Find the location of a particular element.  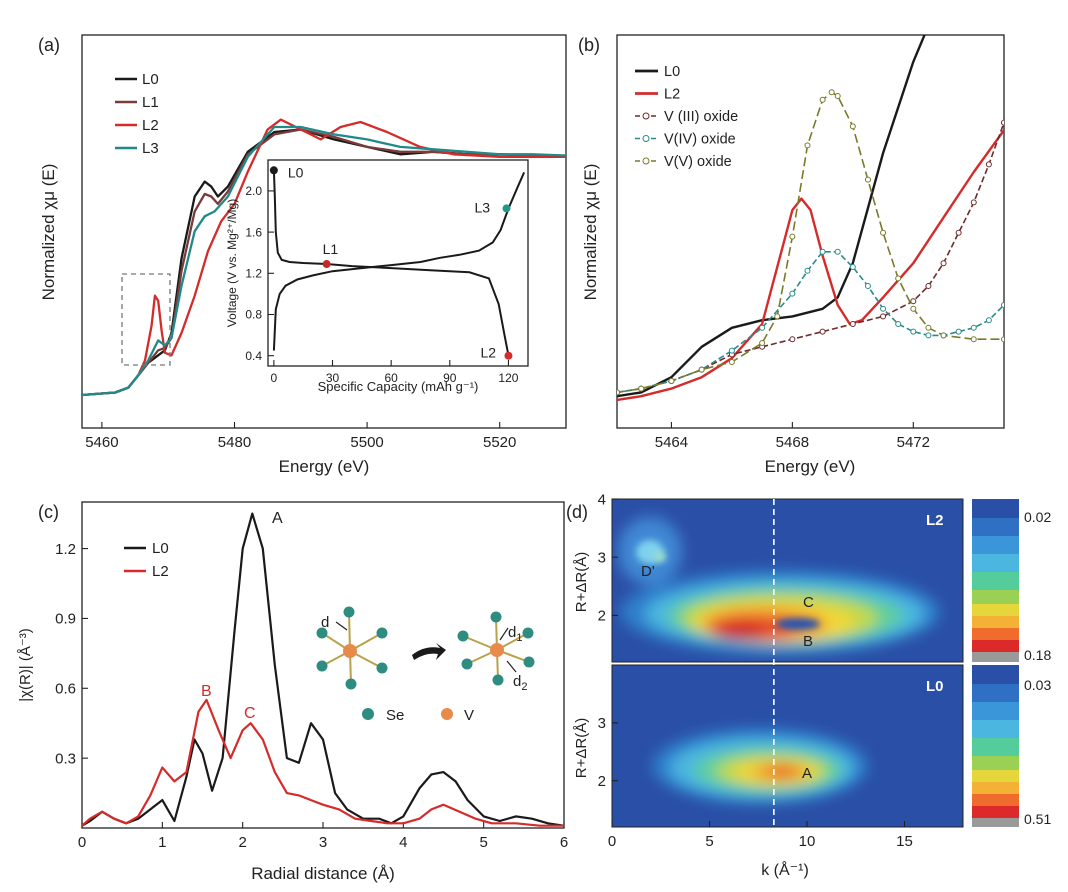

legend-label: V (III) oxide is located at coordinates (701, 117).